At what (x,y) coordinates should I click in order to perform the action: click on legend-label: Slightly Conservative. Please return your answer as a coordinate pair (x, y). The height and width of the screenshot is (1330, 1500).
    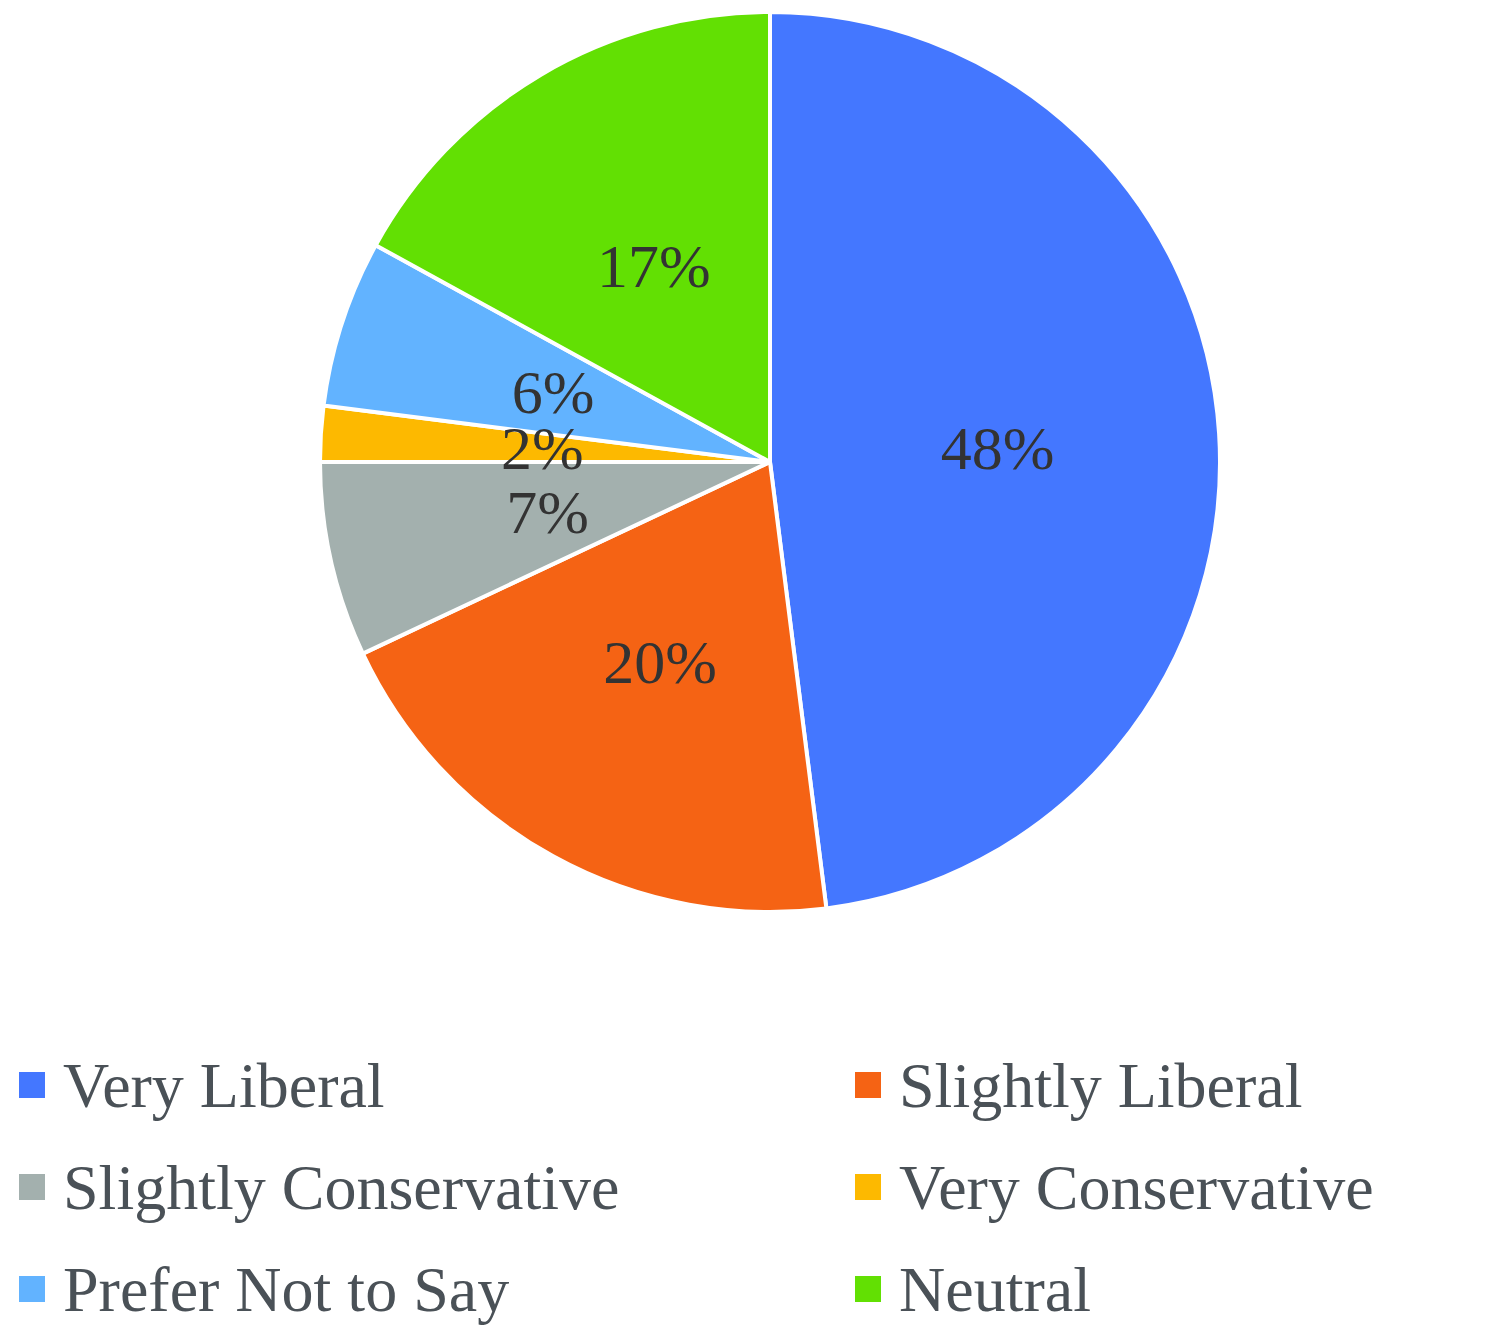
    Looking at the image, I should click on (341, 1187).